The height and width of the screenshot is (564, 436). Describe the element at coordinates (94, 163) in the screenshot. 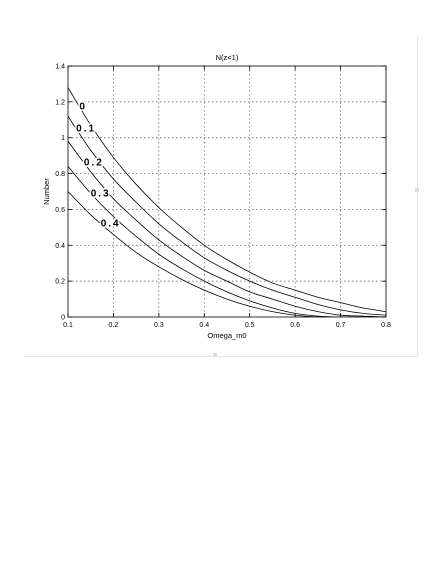

I see `series-label: 0.2` at that location.